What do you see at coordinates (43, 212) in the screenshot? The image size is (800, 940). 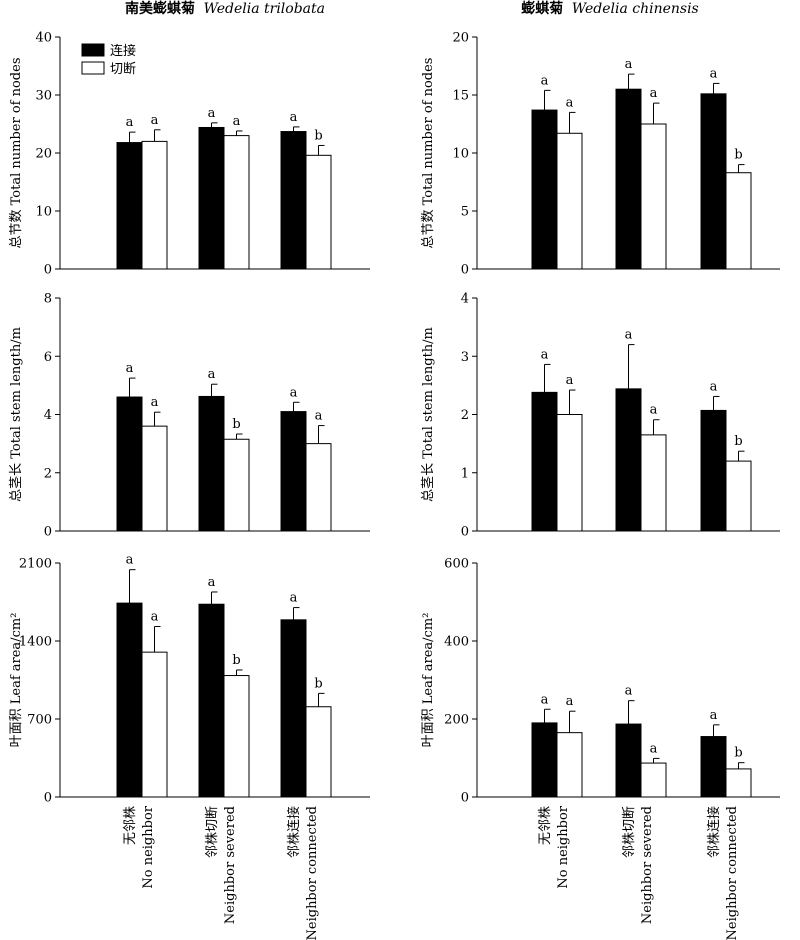 I see `y-tick-label: 10` at bounding box center [43, 212].